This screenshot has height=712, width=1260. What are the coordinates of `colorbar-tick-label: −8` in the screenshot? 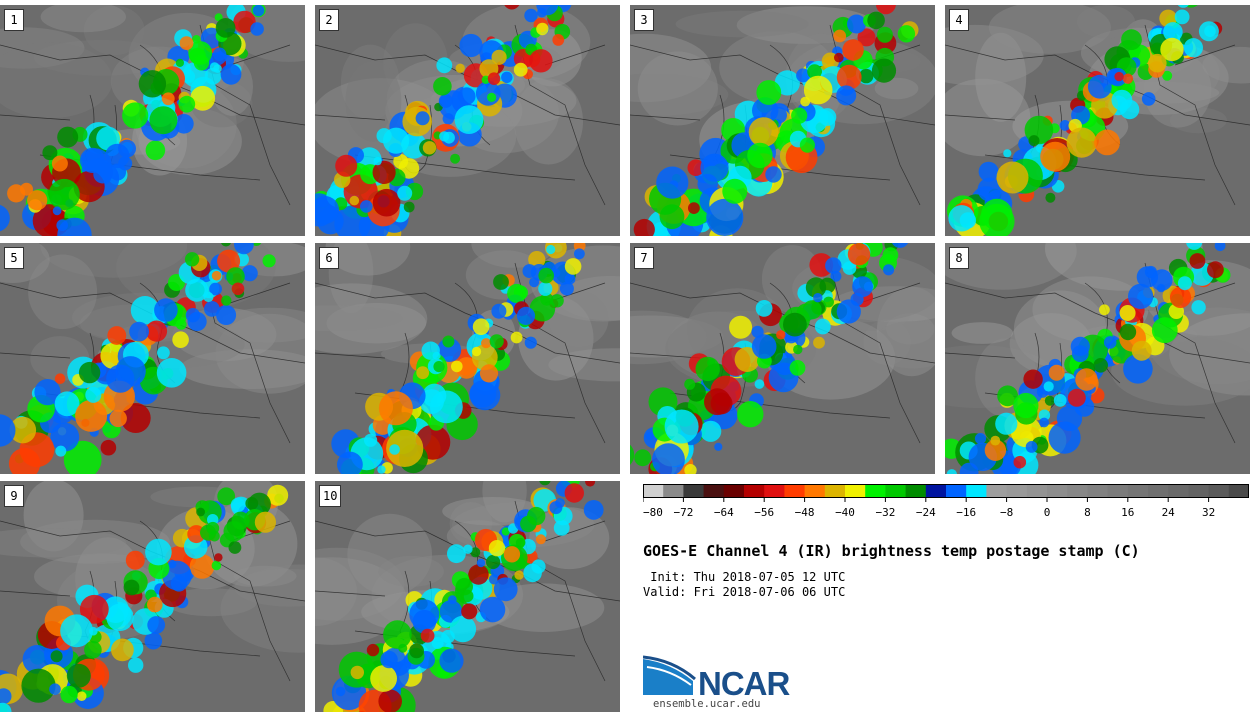 It's located at (1006, 512).